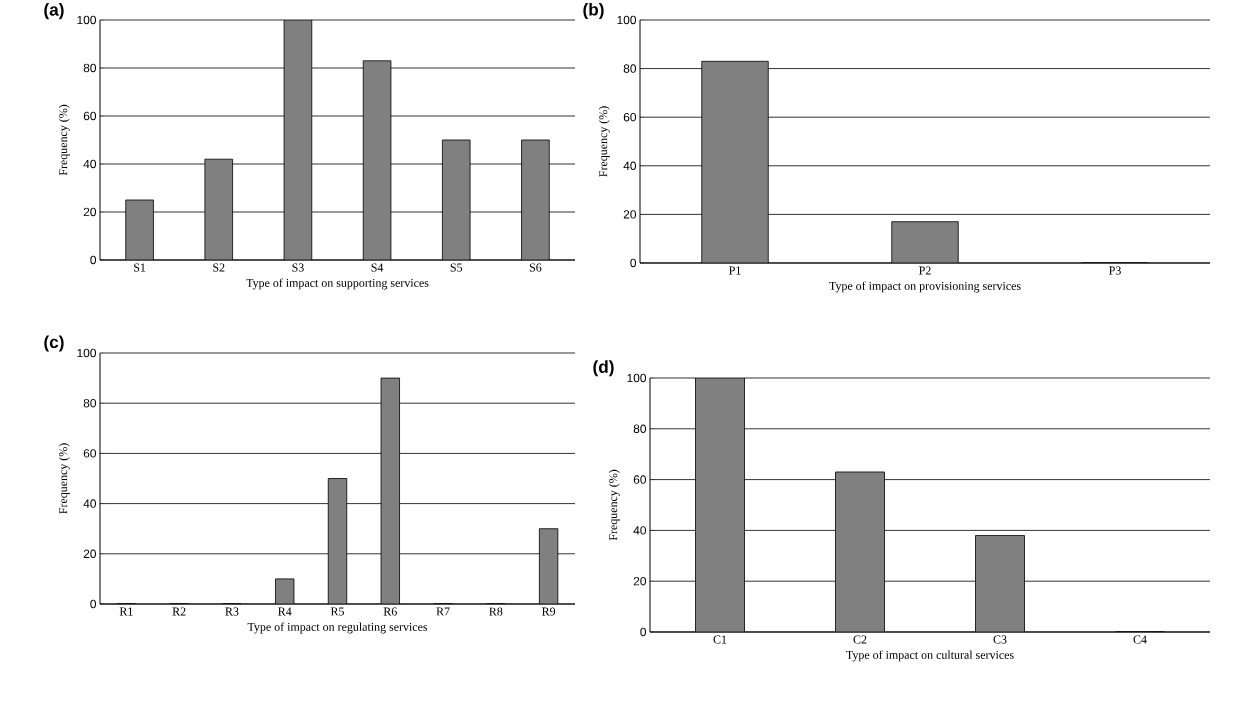  What do you see at coordinates (219, 267) in the screenshot?
I see `x-tick-label: S2` at bounding box center [219, 267].